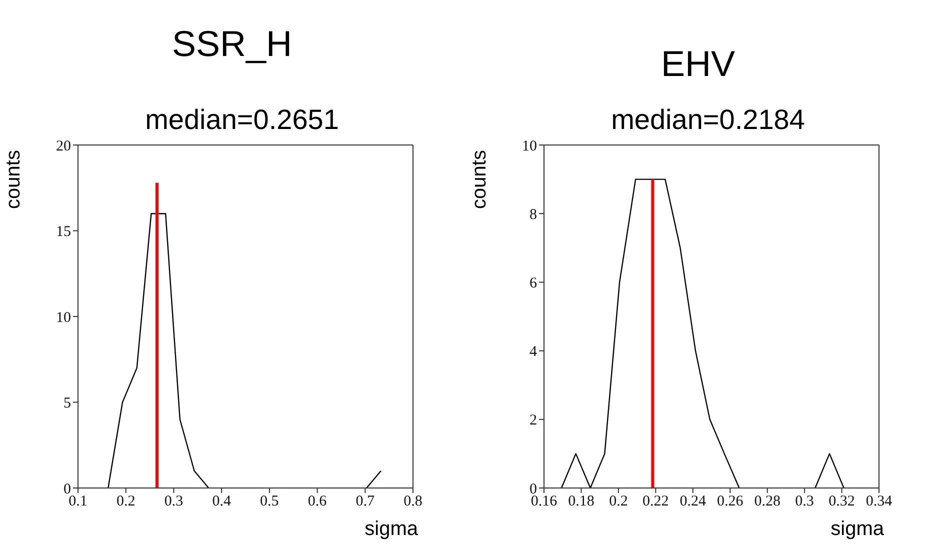 The height and width of the screenshot is (550, 929). I want to click on x-tick-label: 0.7, so click(366, 502).